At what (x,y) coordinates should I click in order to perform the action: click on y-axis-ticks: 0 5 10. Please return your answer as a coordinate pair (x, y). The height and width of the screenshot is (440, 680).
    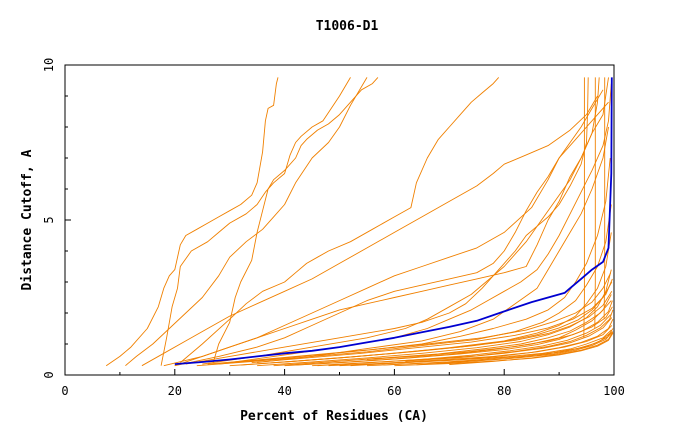
    Looking at the image, I should click on (56, 218).